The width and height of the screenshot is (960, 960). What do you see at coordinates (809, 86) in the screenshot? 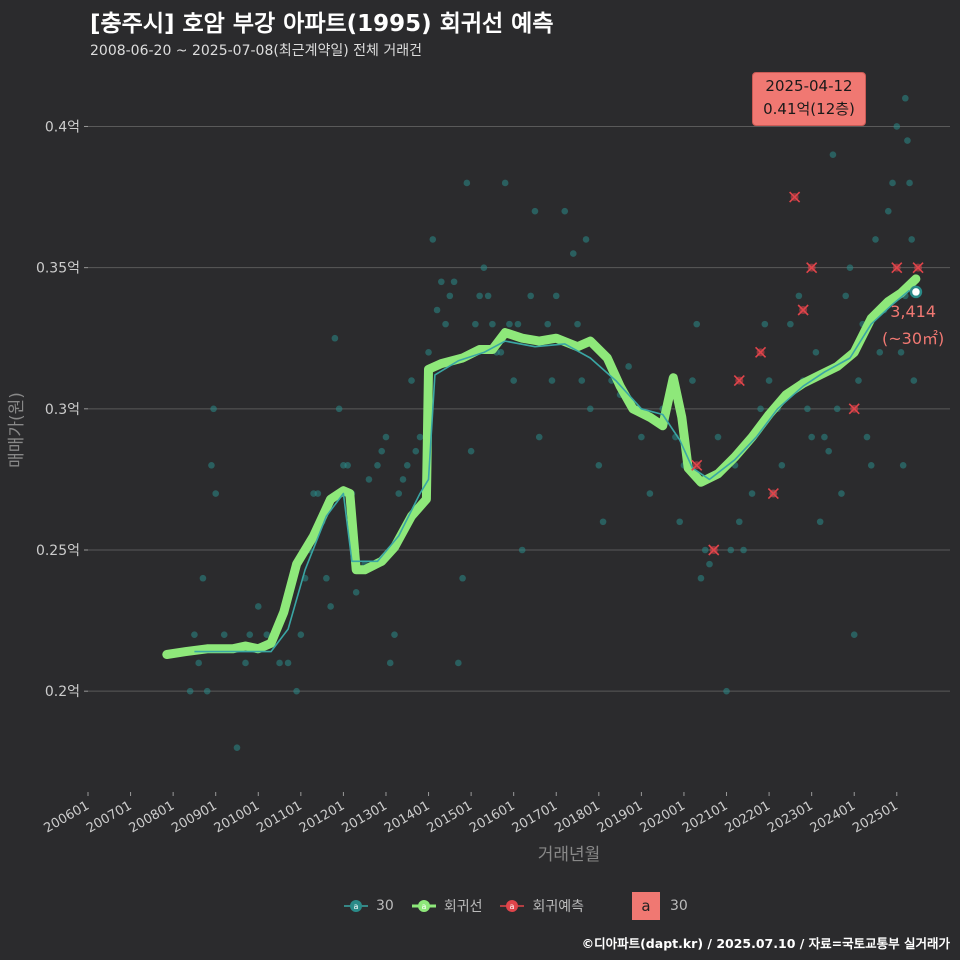
I see `callout-date: 2025-04-12` at bounding box center [809, 86].